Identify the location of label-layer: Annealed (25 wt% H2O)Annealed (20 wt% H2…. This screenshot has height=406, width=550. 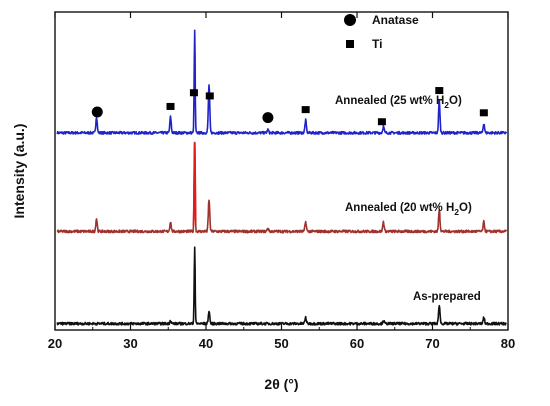
(408, 199).